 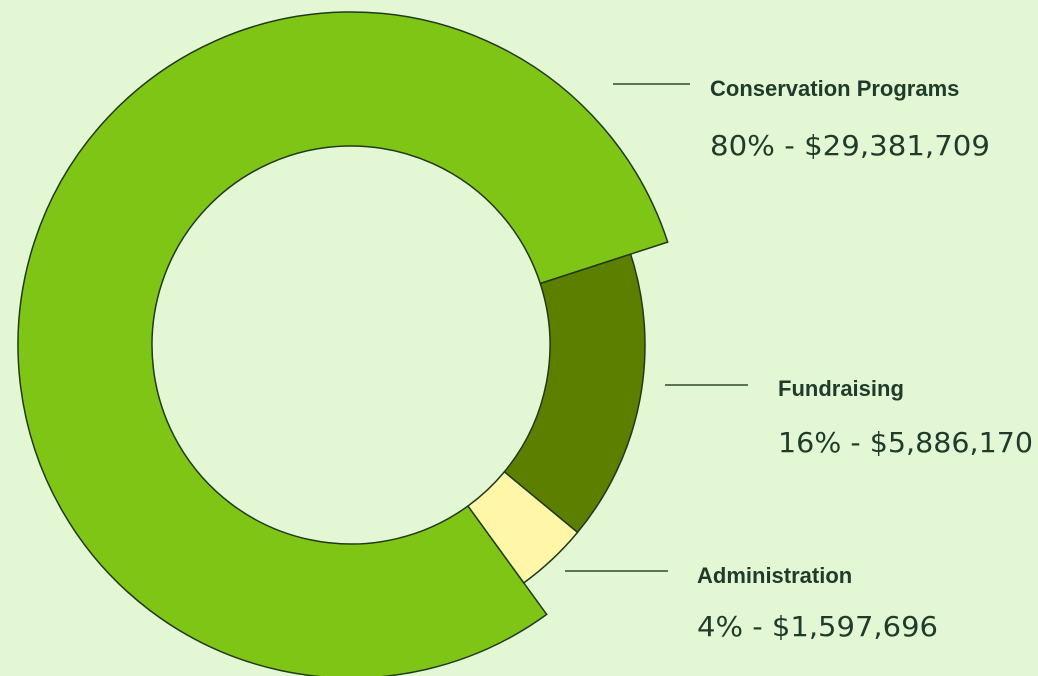 I want to click on donut-slice, so click(x=522, y=527).